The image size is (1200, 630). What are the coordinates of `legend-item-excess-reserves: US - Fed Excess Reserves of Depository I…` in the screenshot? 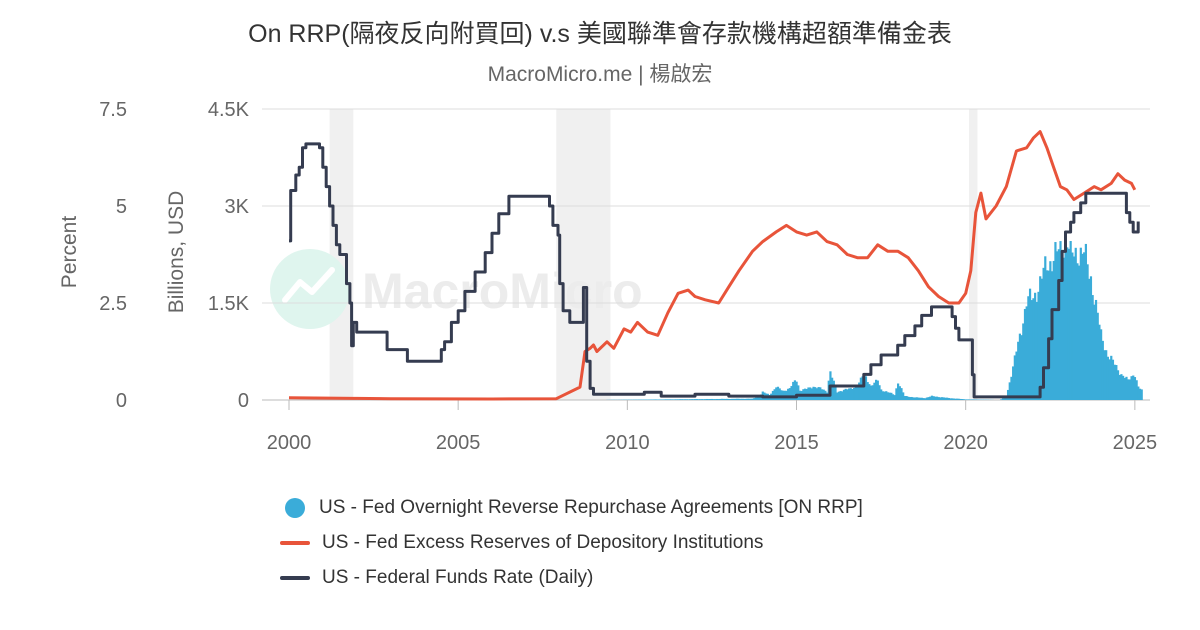 It's located at (571, 542).